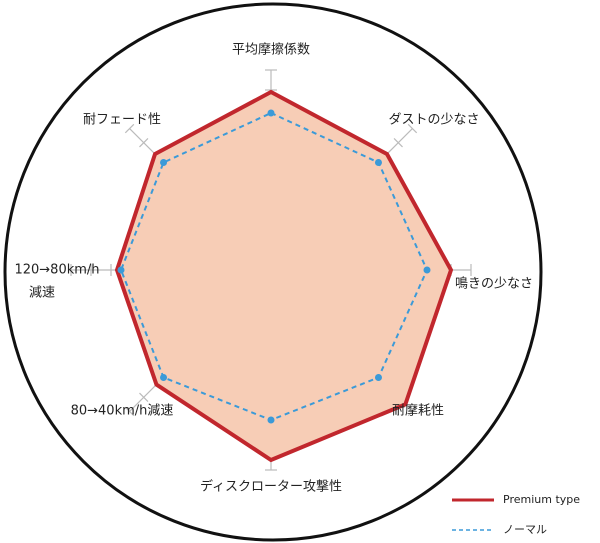 This screenshot has width=600, height=543. What do you see at coordinates (271, 50) in the screenshot?
I see `axis-label: 平均摩擦係数` at bounding box center [271, 50].